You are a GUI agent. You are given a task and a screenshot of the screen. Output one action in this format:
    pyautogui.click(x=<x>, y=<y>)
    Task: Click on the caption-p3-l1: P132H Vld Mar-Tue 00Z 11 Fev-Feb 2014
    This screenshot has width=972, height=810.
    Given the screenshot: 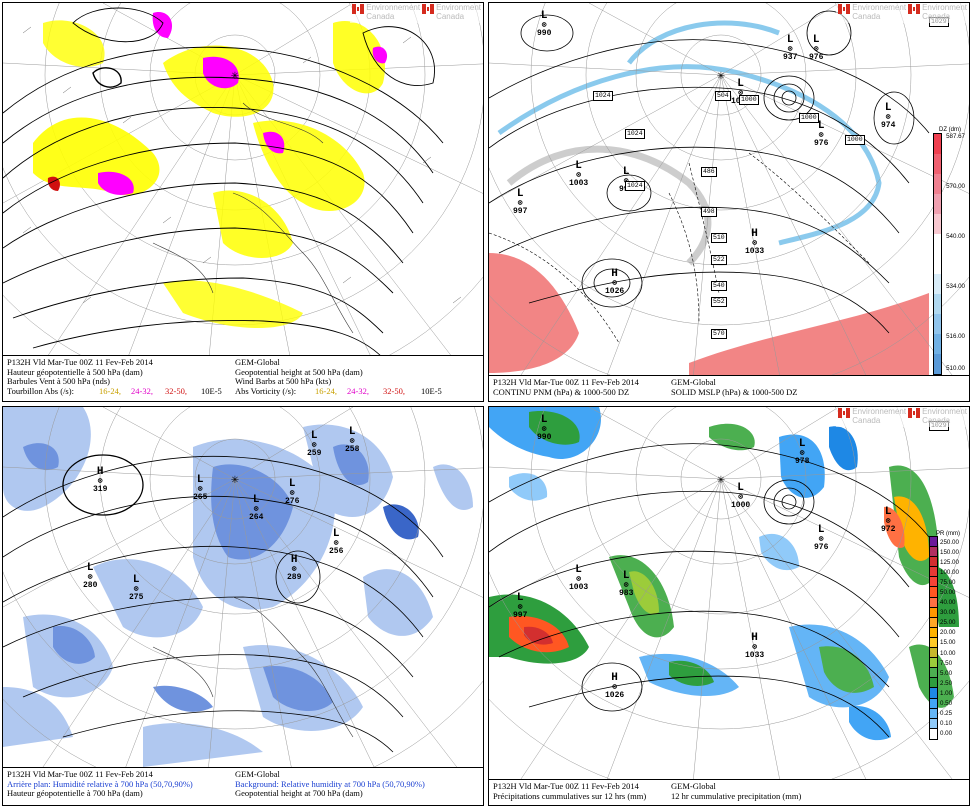 What is the action you would take?
    pyautogui.click(x=80, y=774)
    